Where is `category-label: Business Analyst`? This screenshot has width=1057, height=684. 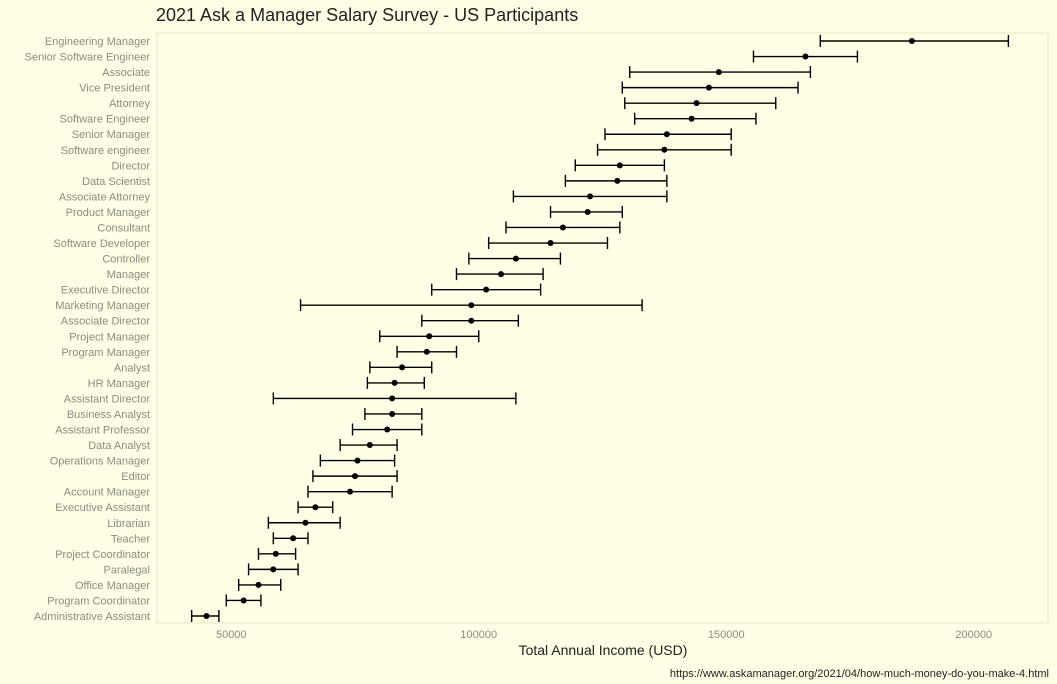 category-label: Business Analyst is located at coordinates (108, 415).